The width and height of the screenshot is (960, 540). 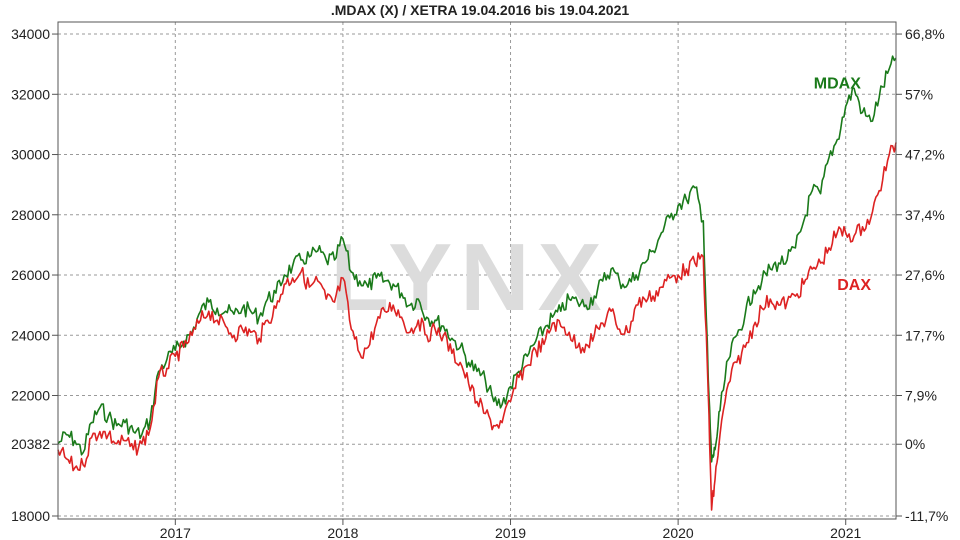 What do you see at coordinates (342, 532) in the screenshot?
I see `x-tick-label: 2018` at bounding box center [342, 532].